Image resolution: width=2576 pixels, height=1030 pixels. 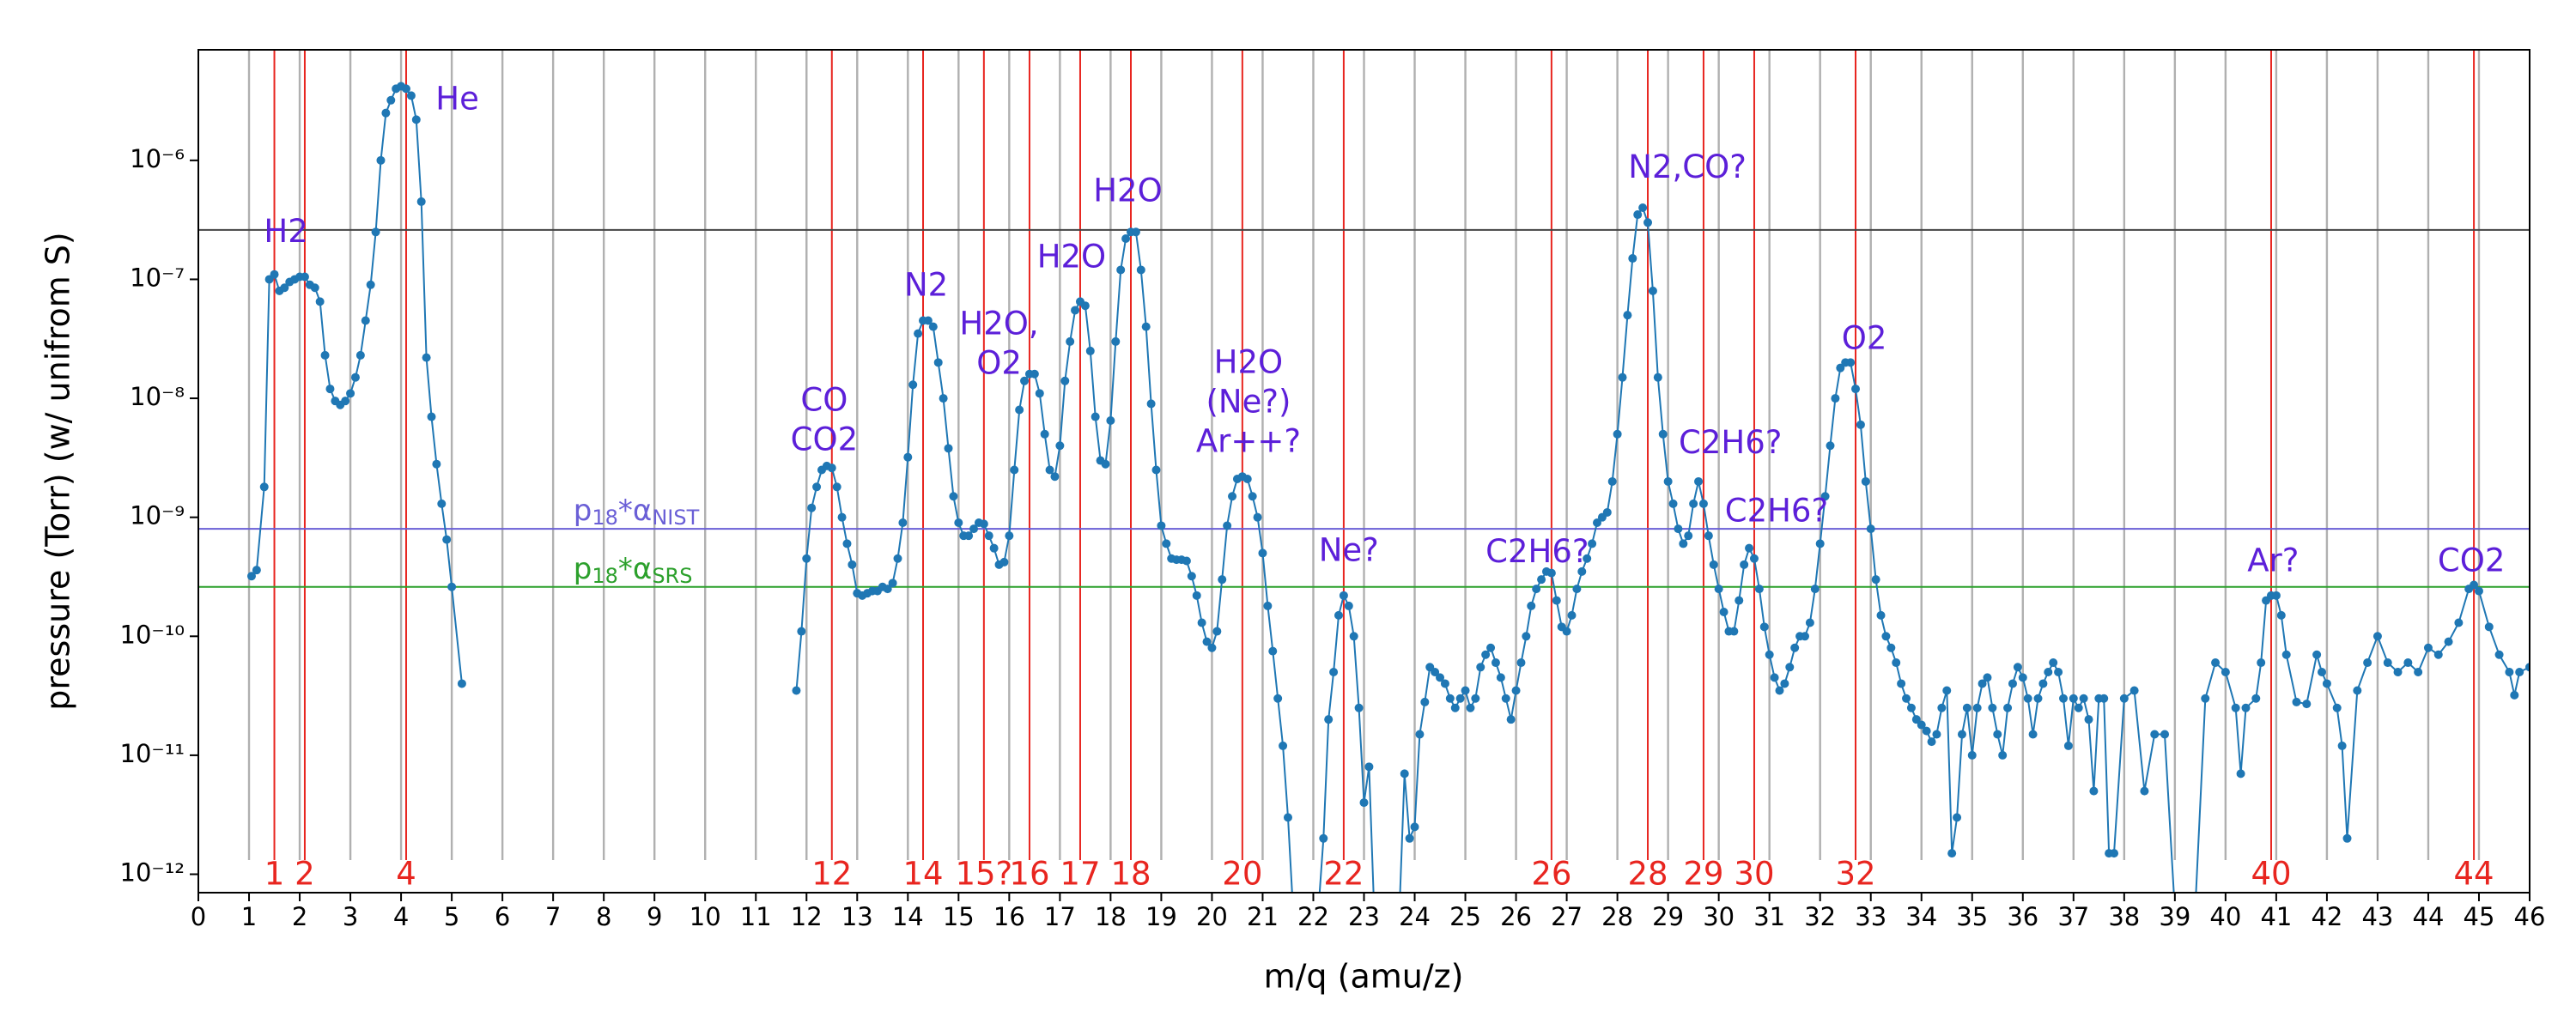 I want to click on annotation: Ar?, so click(x=2273, y=560).